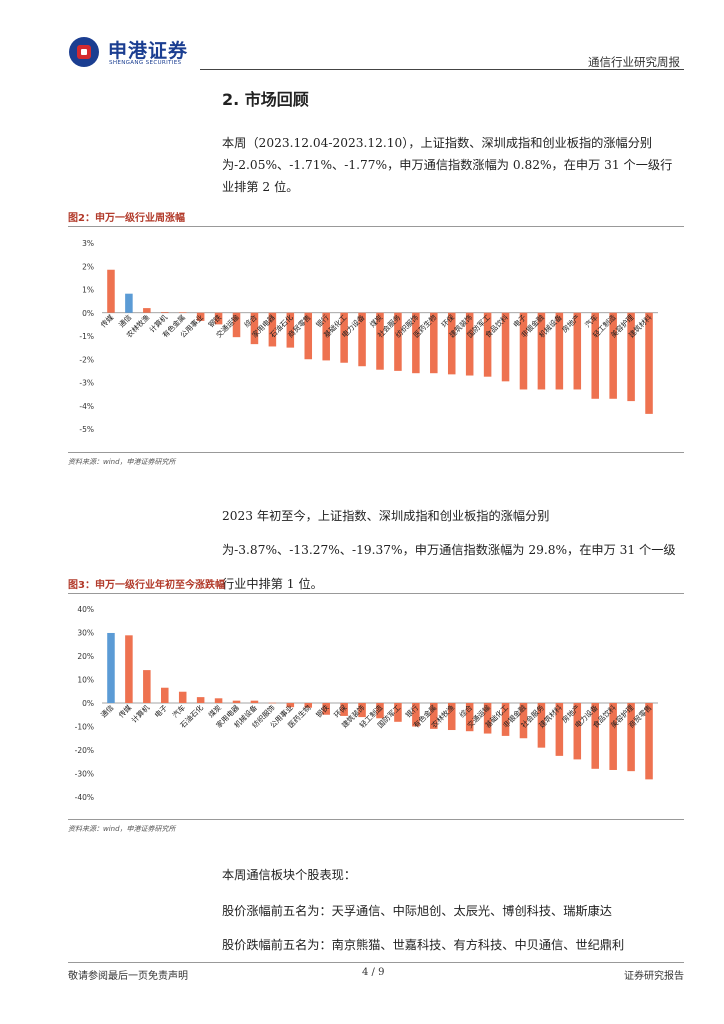 The image size is (724, 1024). I want to click on y-tick-label: 30%, so click(85, 633).